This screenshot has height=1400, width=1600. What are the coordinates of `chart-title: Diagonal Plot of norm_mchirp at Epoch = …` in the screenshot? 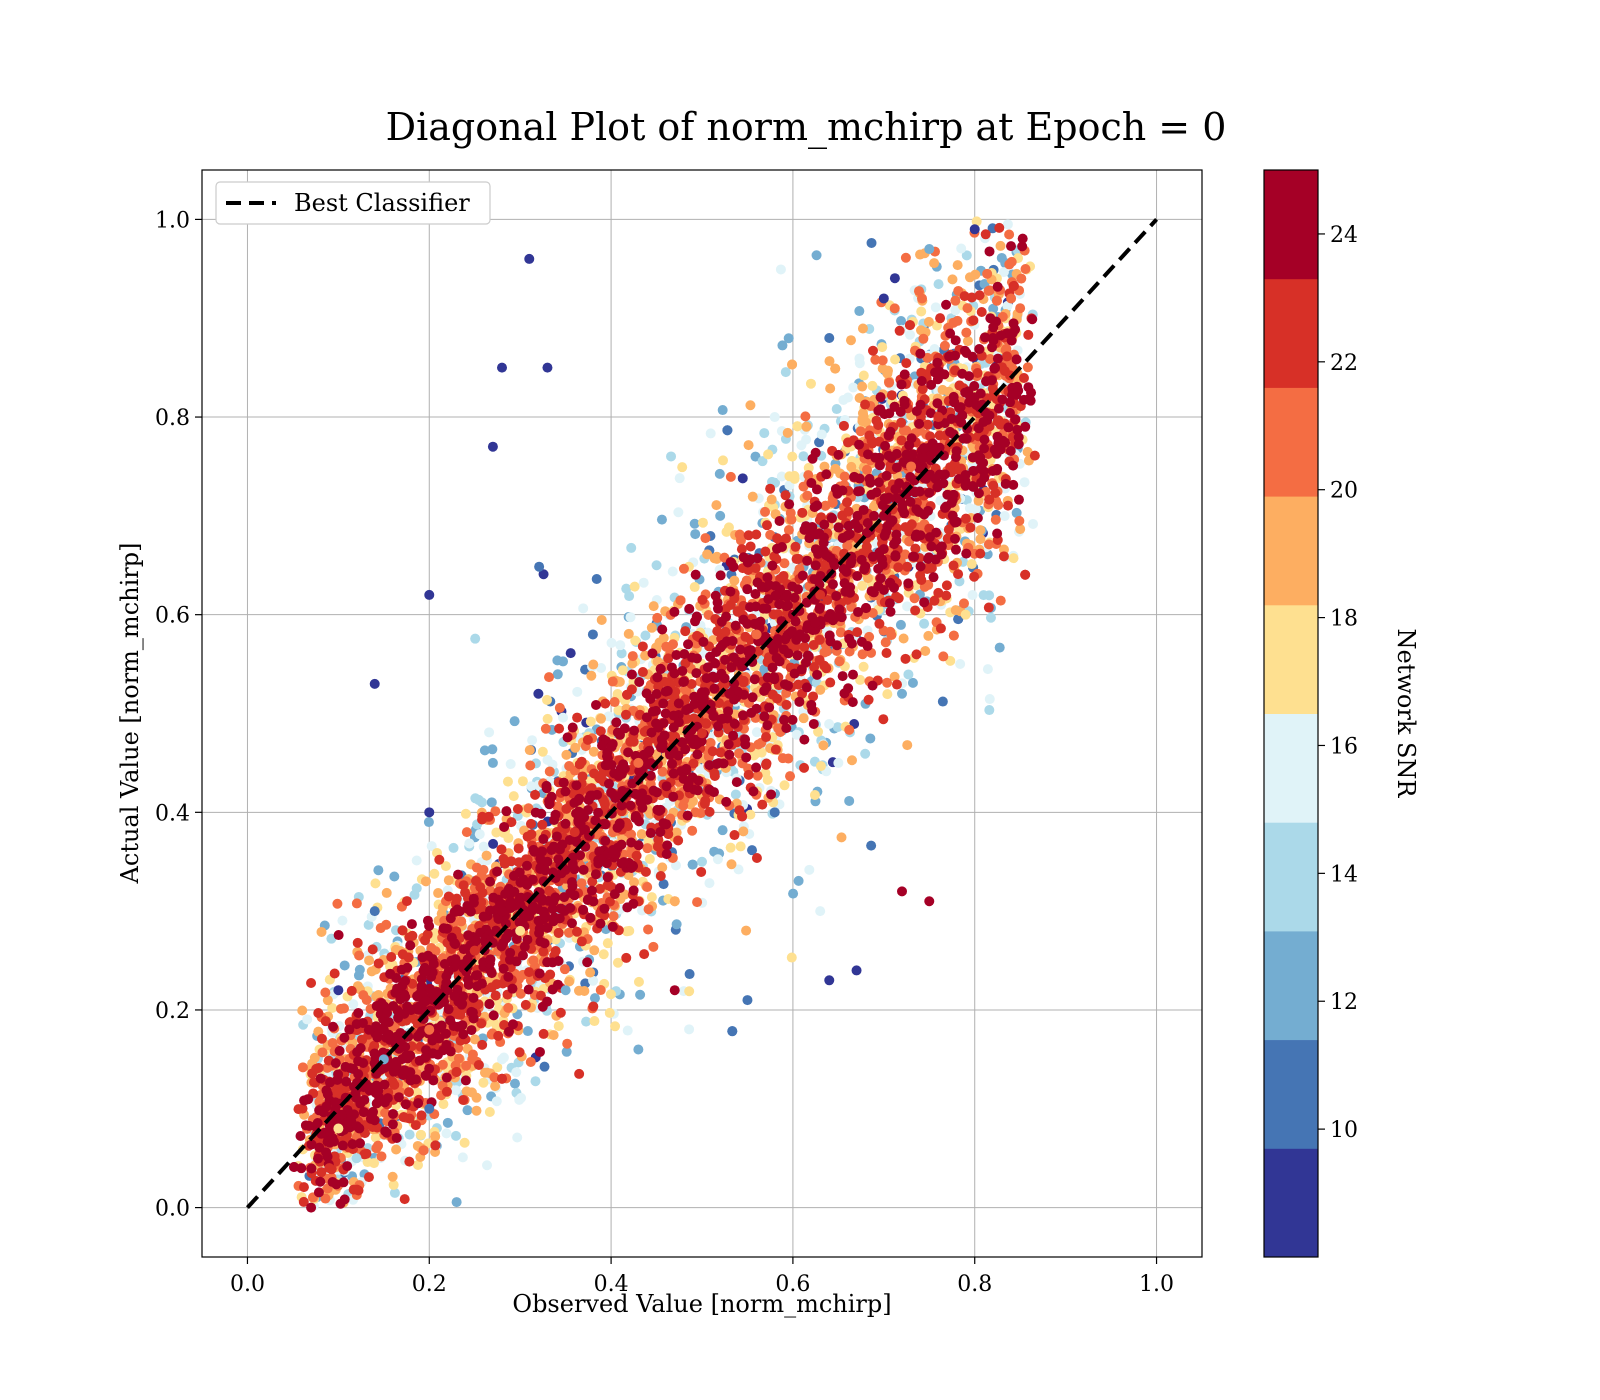 It's located at (806, 127).